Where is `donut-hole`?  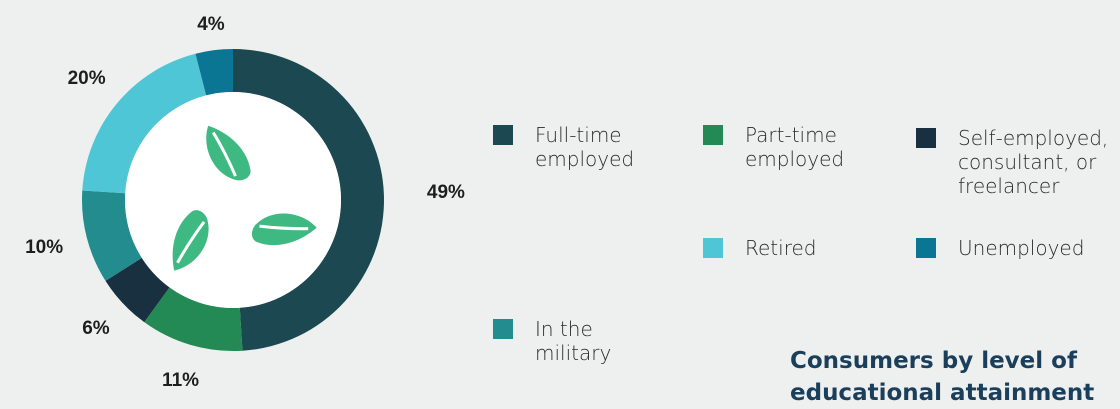 donut-hole is located at coordinates (233, 200).